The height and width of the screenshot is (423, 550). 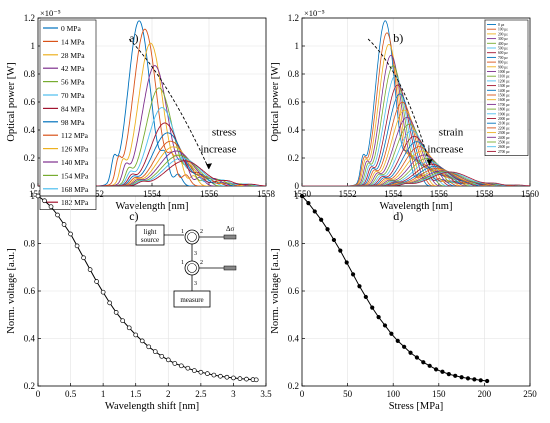 I want to click on legend-label: 800 µε, so click(x=503, y=63).